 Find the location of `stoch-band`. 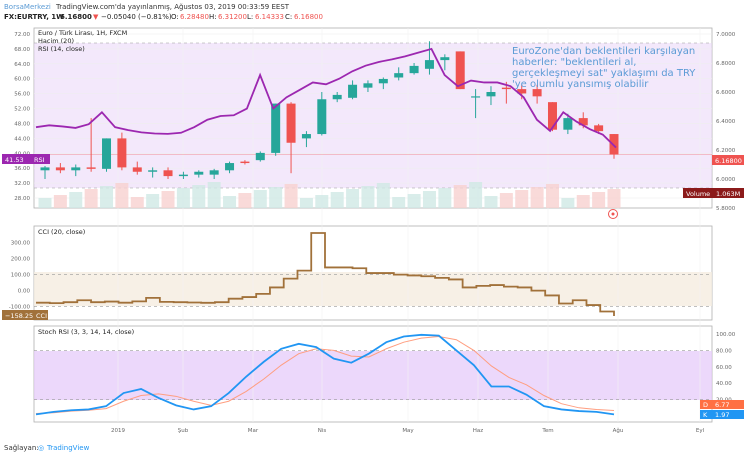

stoch-band is located at coordinates (373, 375).